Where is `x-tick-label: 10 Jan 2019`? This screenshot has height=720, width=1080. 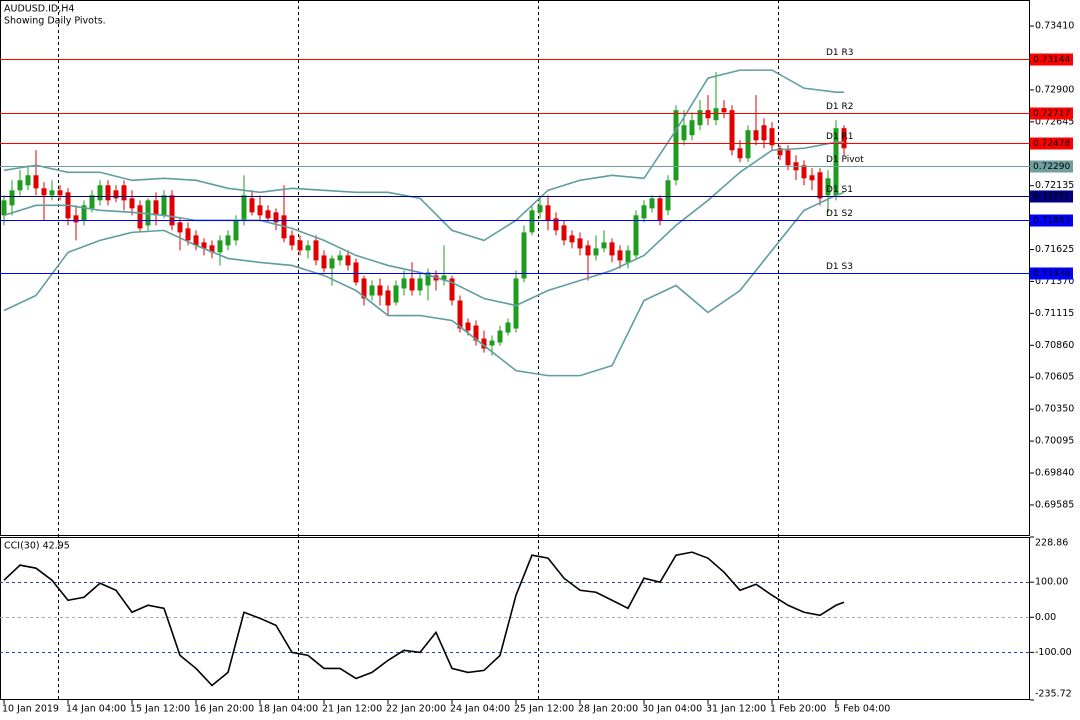 x-tick-label: 10 Jan 2019 is located at coordinates (30, 709).